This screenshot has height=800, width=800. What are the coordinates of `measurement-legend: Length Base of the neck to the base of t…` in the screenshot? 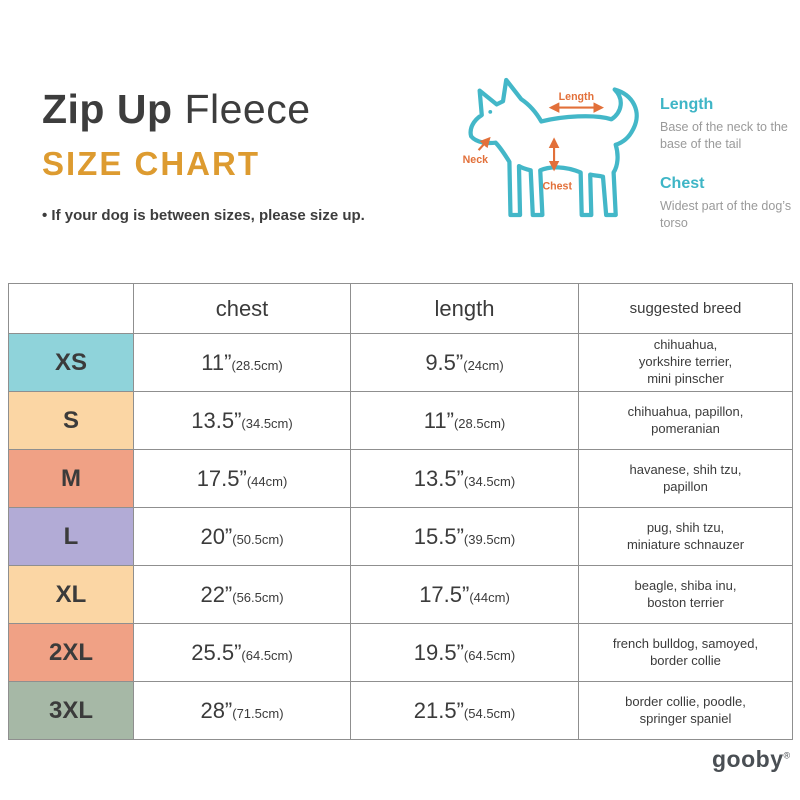 It's located at (726, 164).